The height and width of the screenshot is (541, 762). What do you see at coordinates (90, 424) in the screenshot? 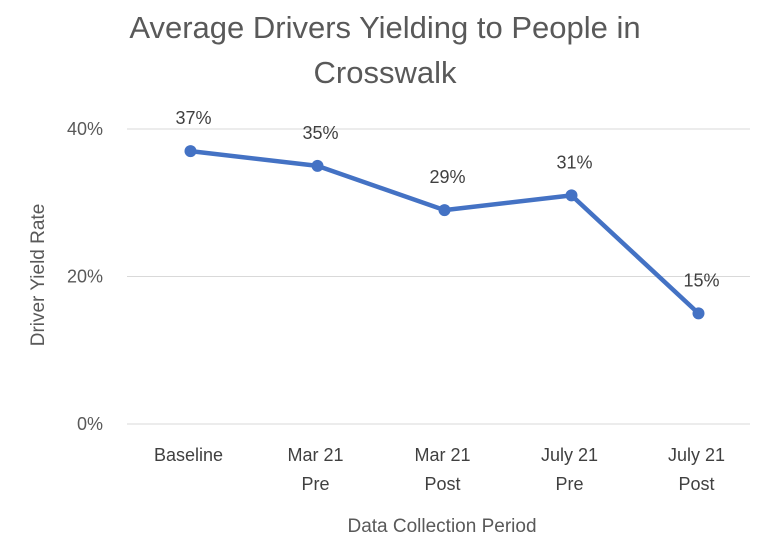
I see `y-tick-label: 0%` at bounding box center [90, 424].